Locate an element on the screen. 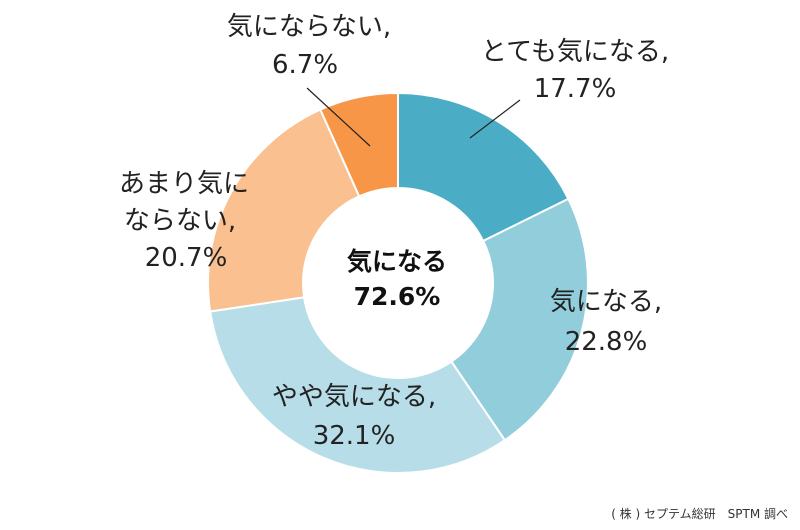 This screenshot has width=800, height=530. center-value: 72.6% is located at coordinates (397, 296).